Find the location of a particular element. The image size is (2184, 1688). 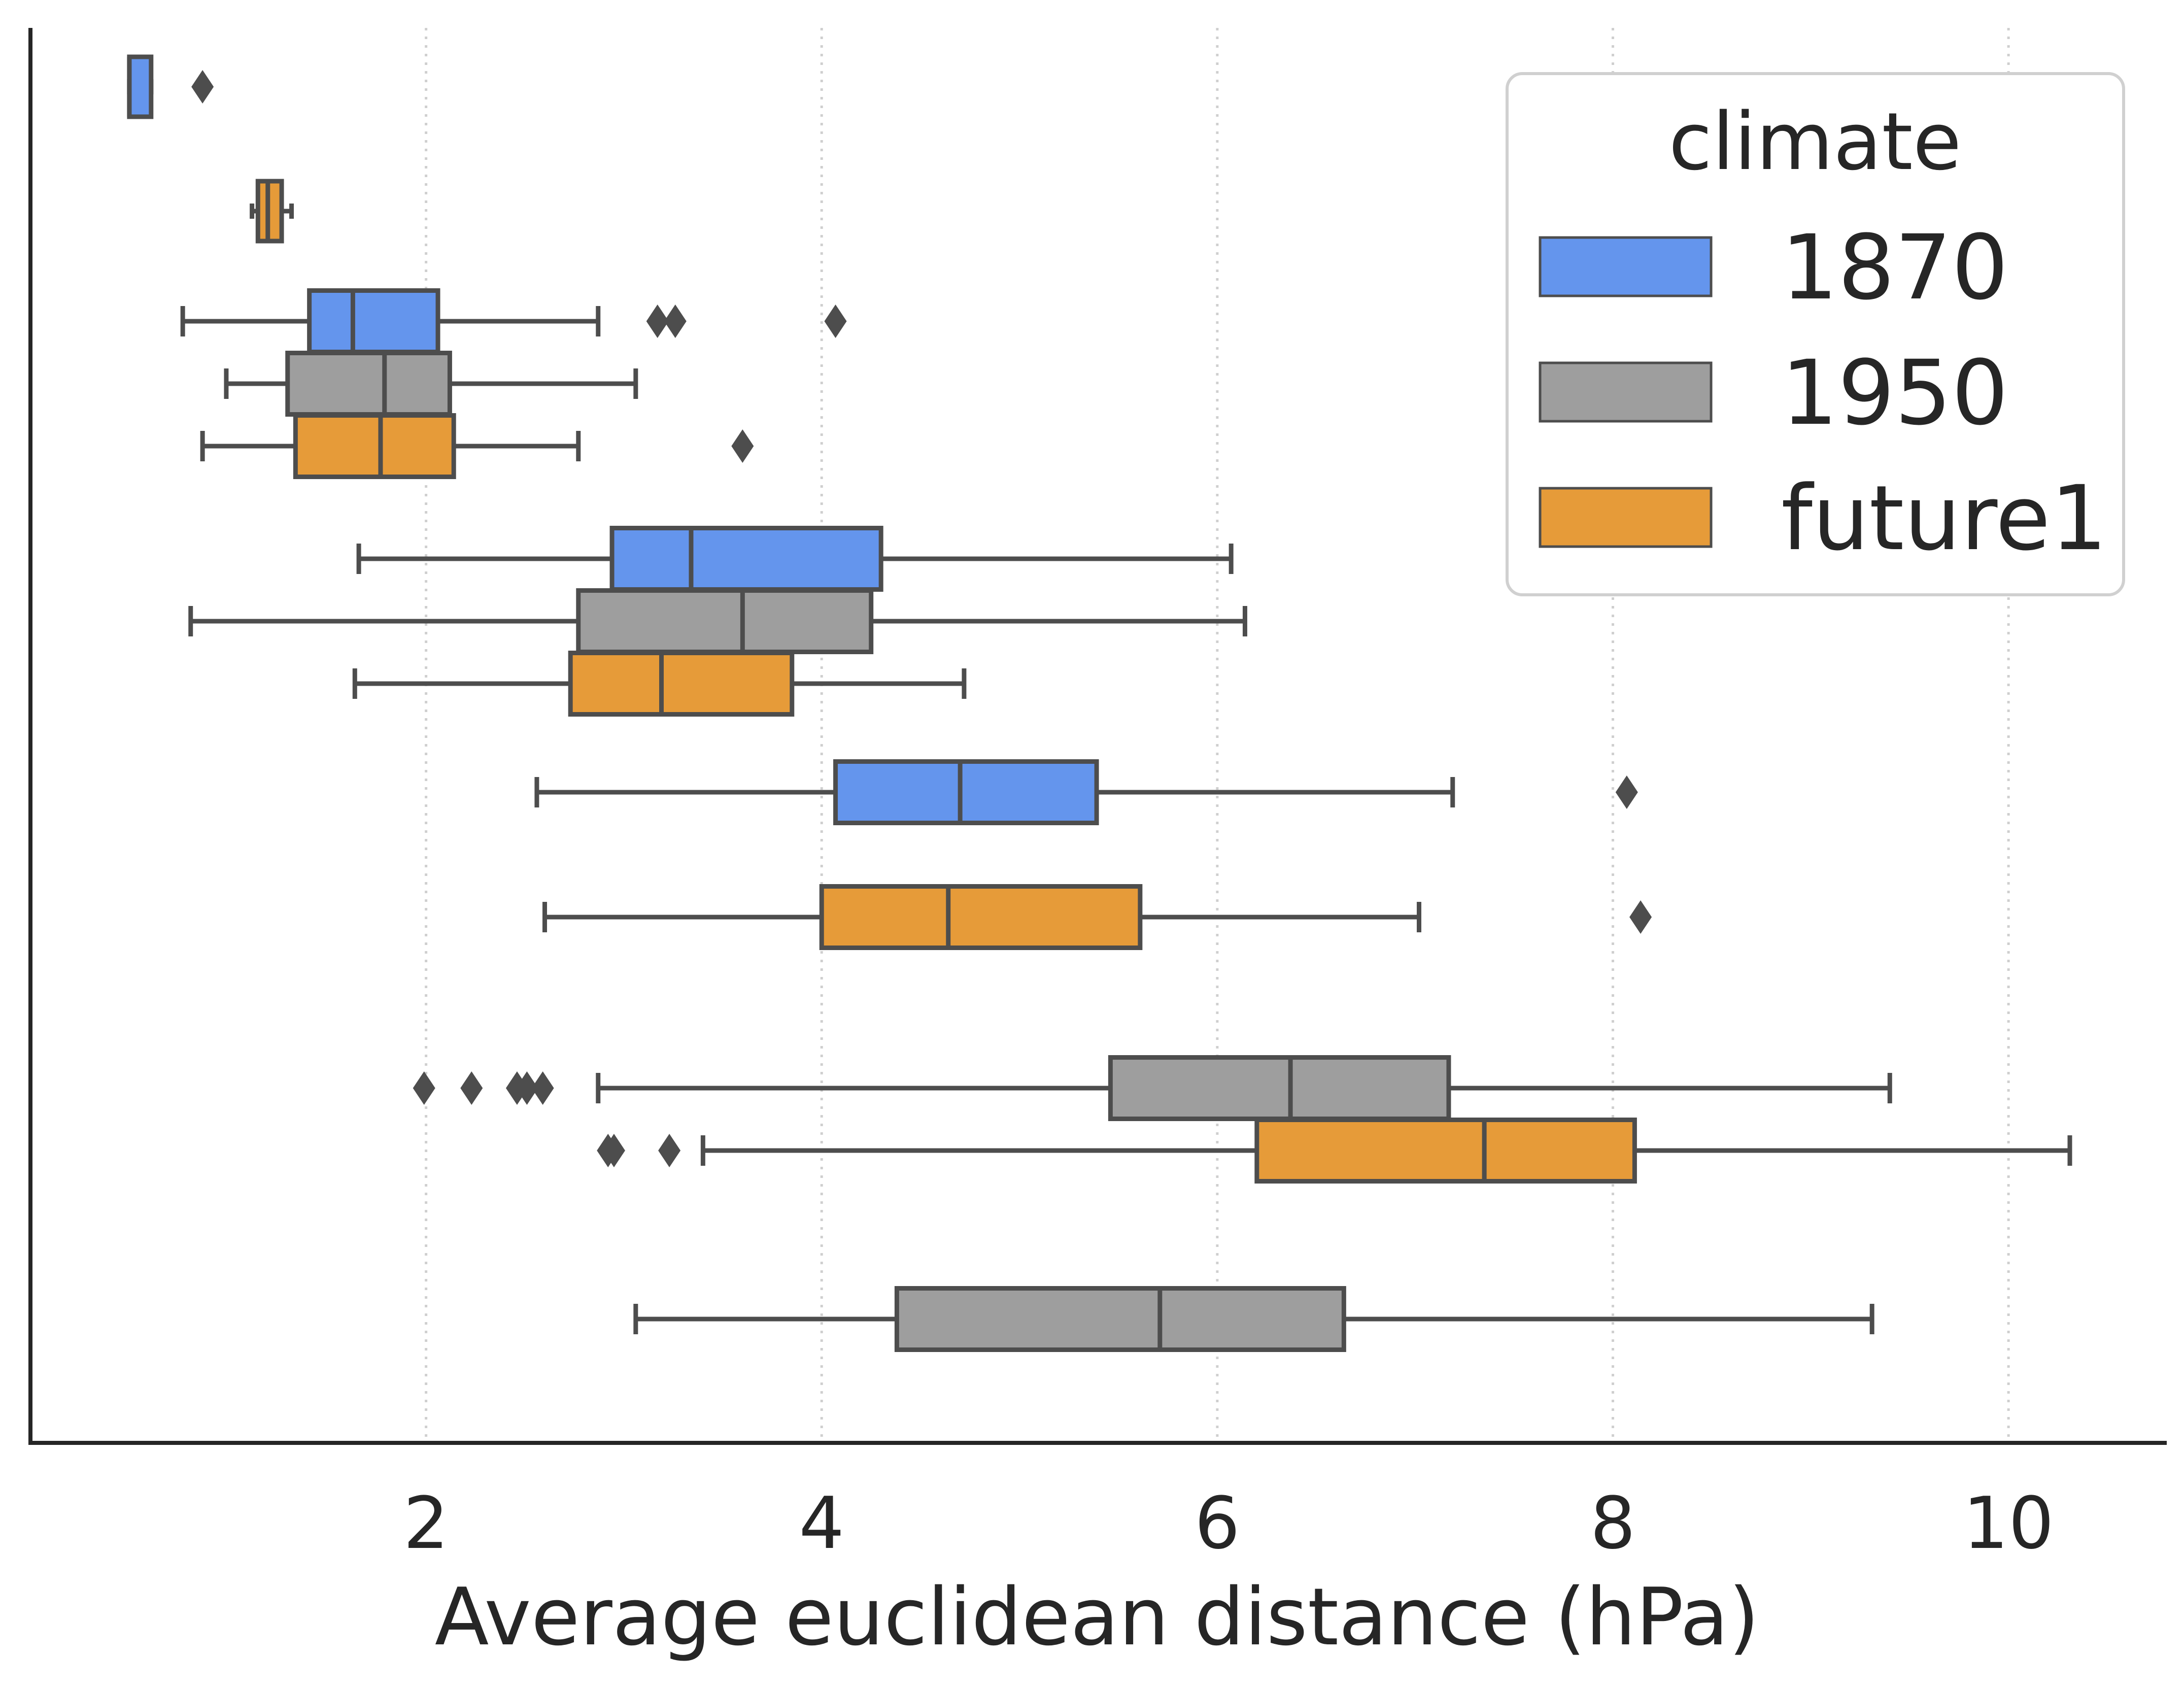

x-tick-label: 8 is located at coordinates (1613, 1524).